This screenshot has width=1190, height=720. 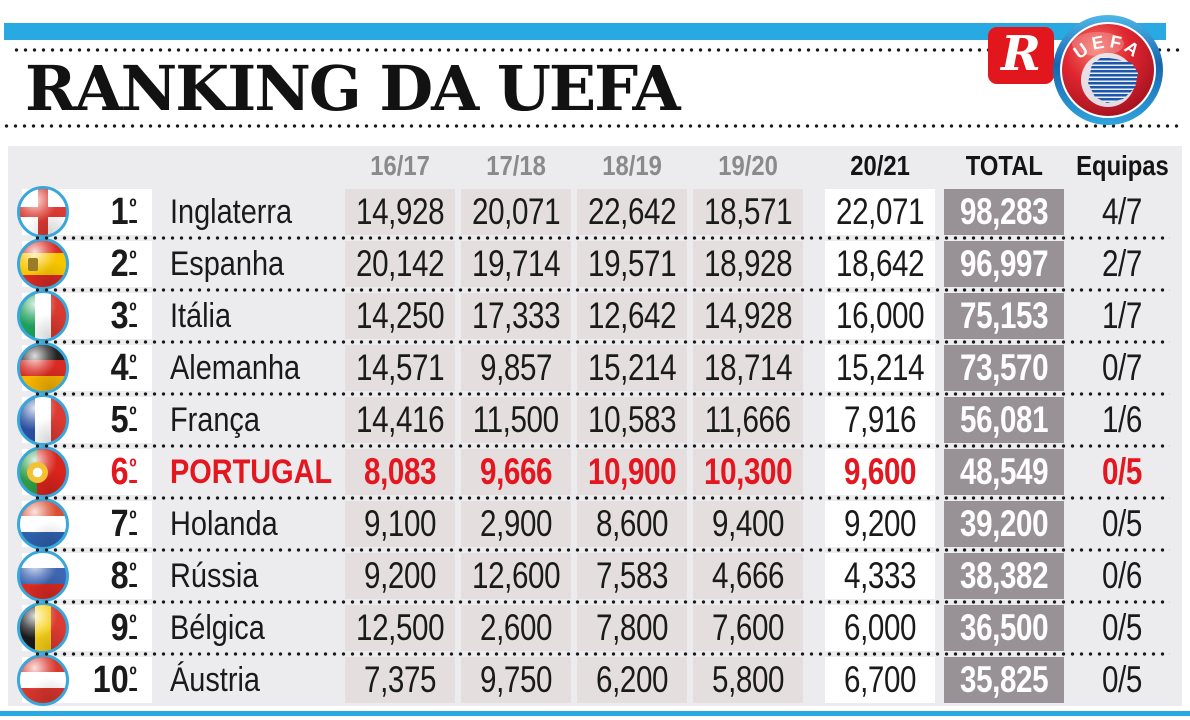 What do you see at coordinates (43, 524) in the screenshot?
I see `flag-netherlands-icon` at bounding box center [43, 524].